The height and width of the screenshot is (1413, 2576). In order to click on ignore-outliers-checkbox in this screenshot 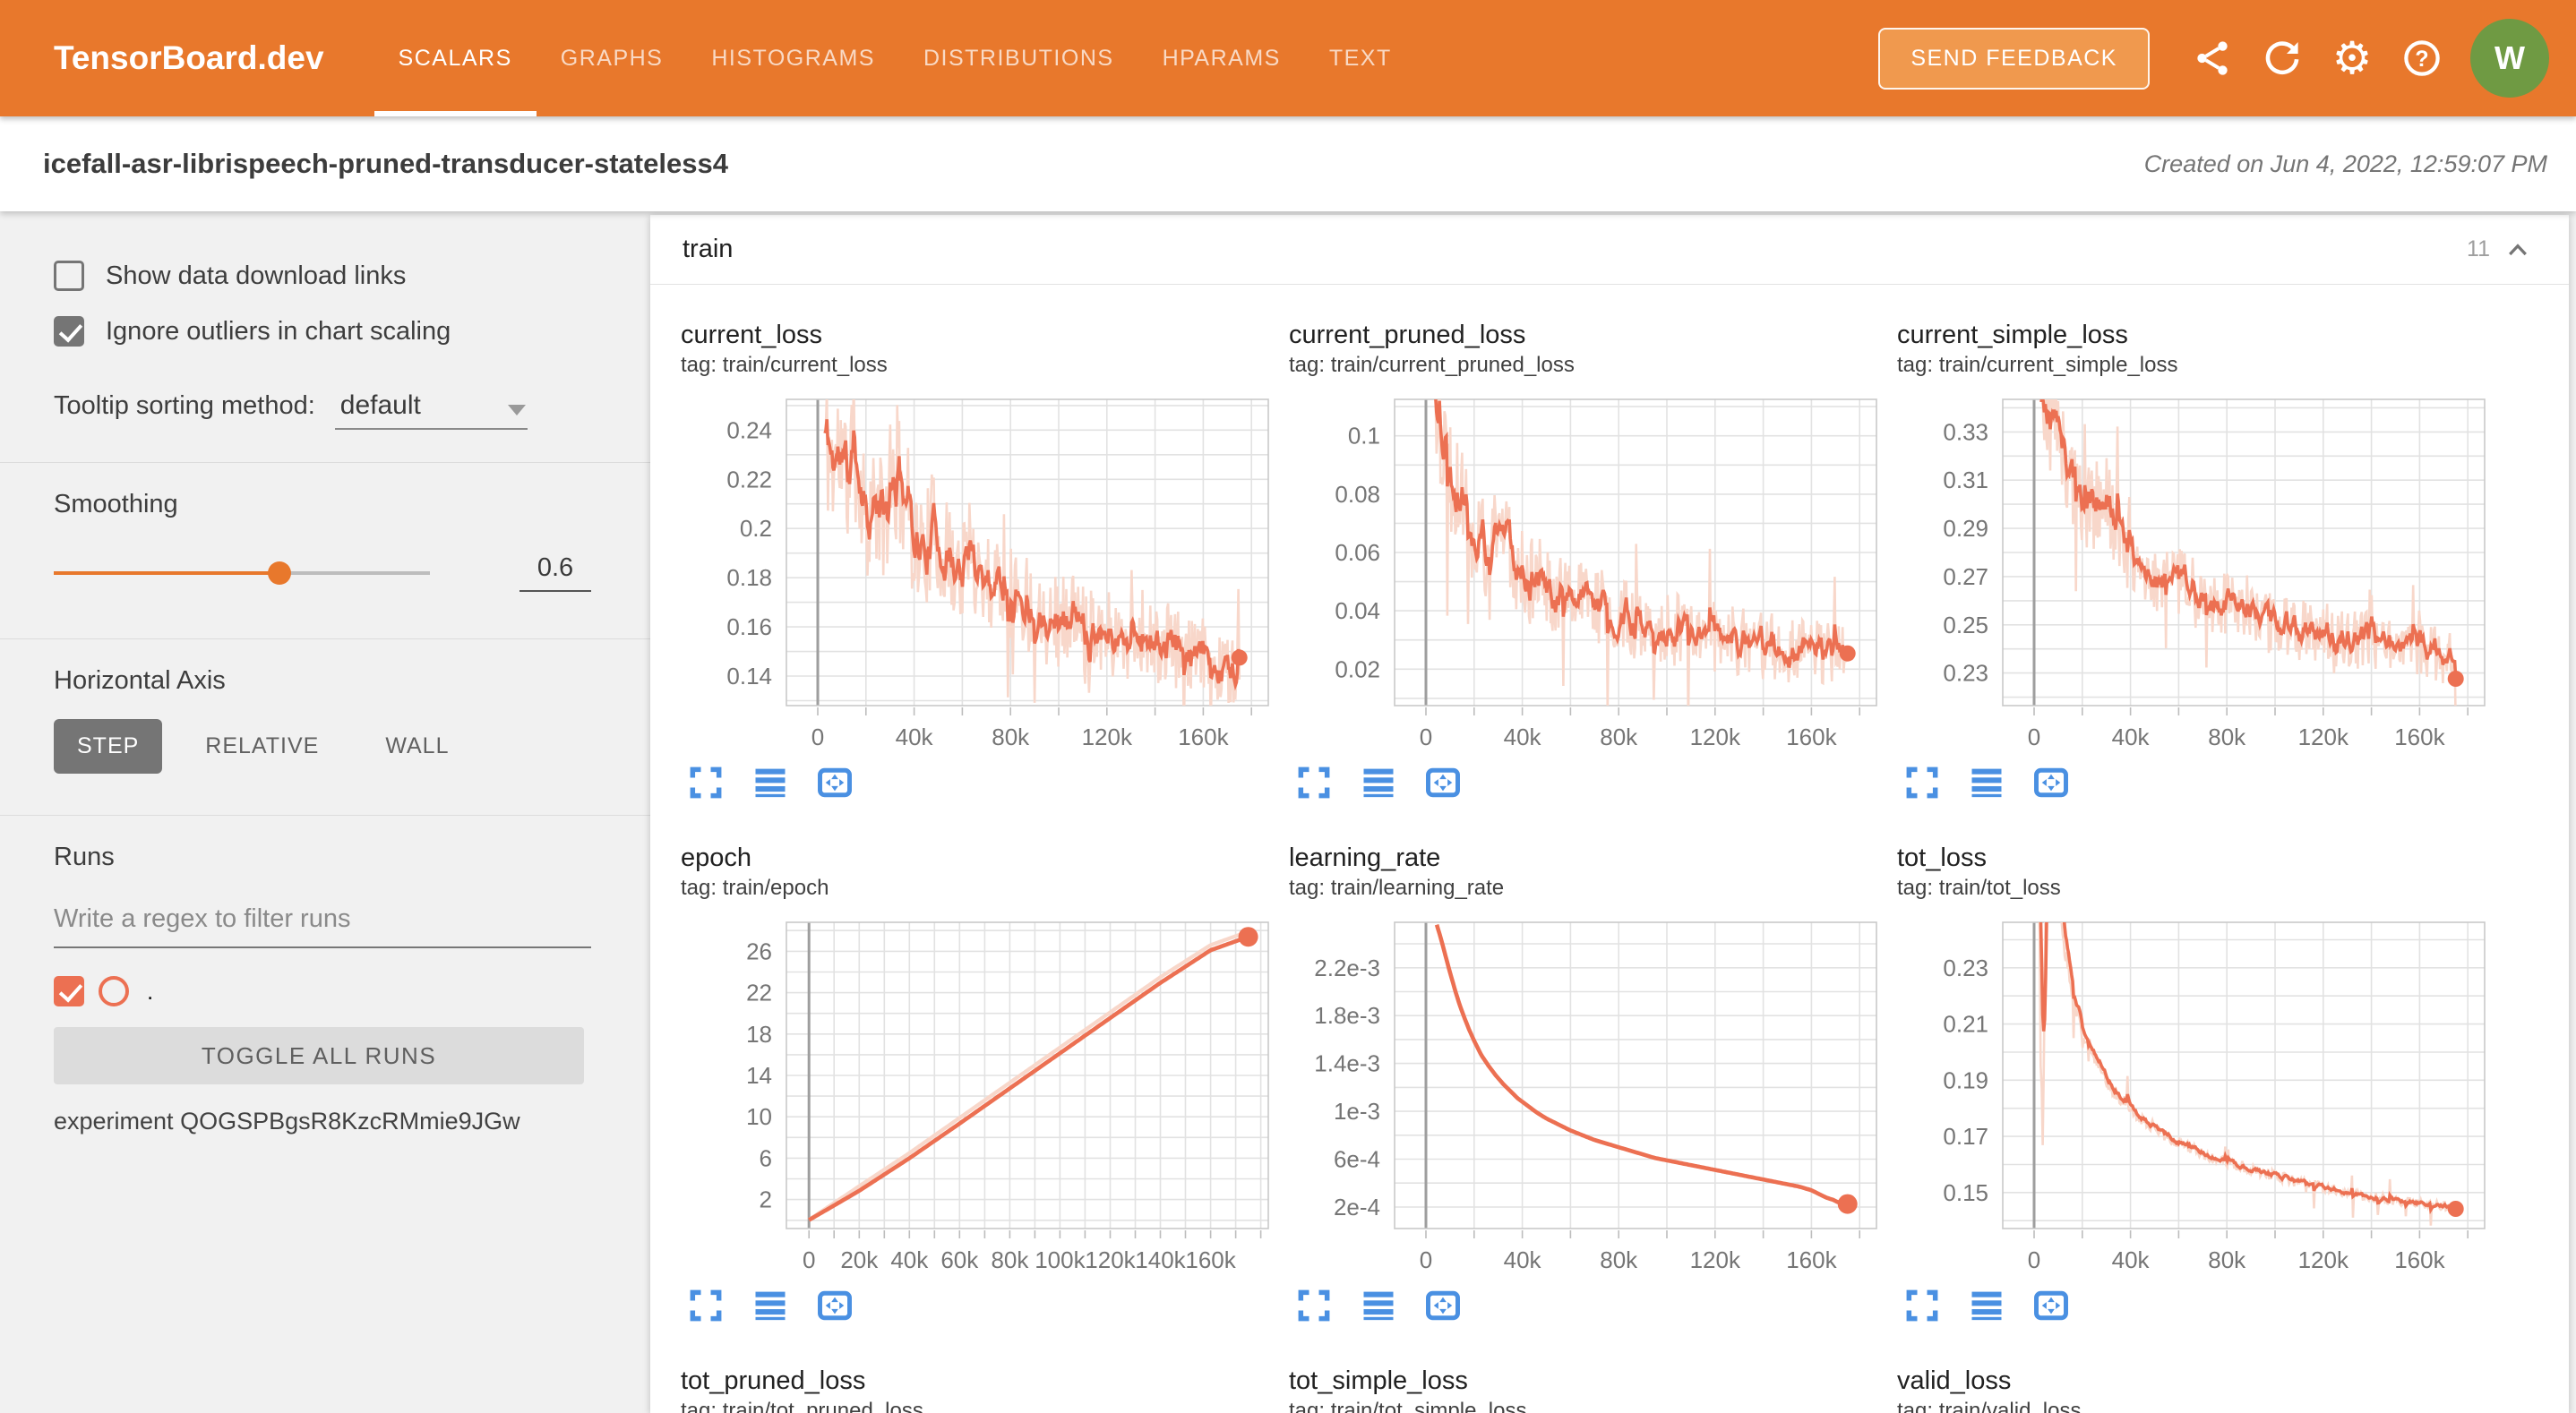, I will do `click(69, 332)`.